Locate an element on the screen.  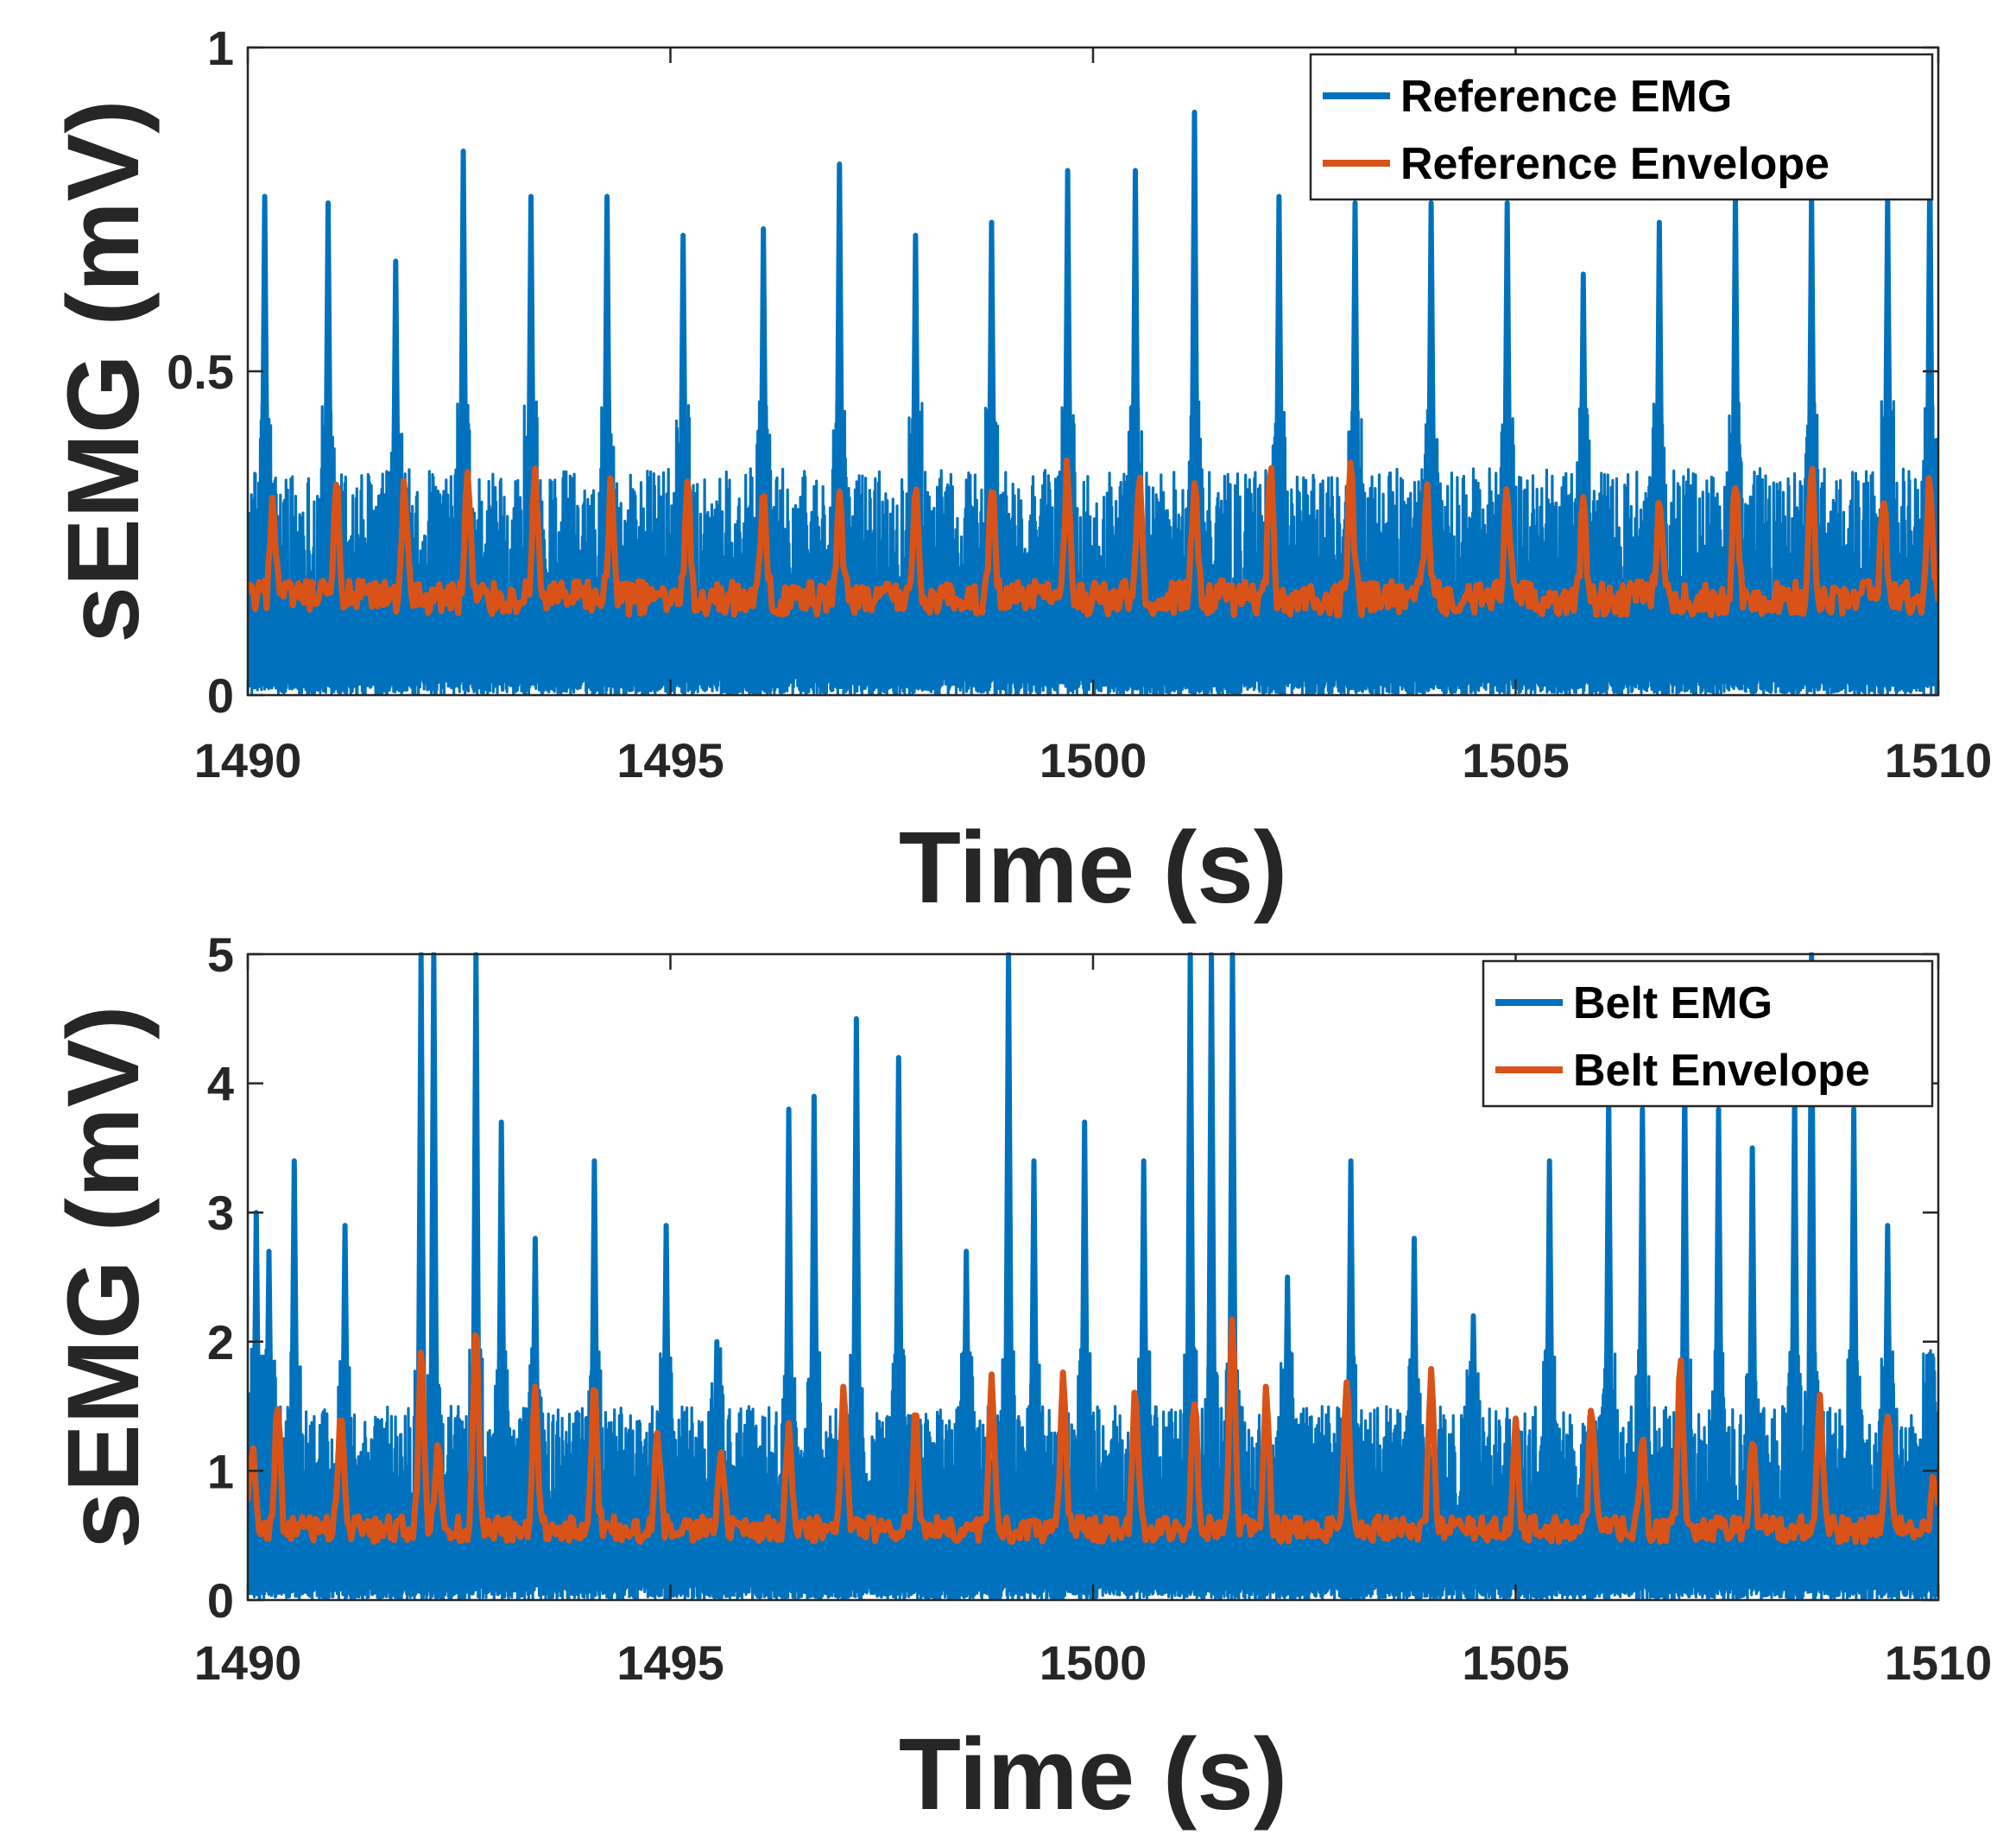
emg-trace is located at coordinates (1093, 547).